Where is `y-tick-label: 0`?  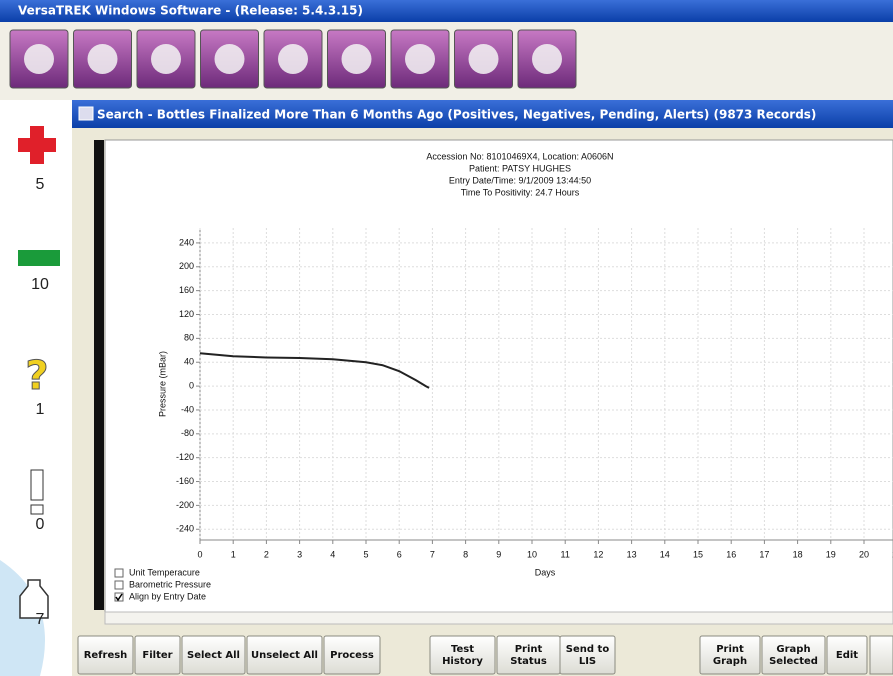 y-tick-label: 0 is located at coordinates (191, 385).